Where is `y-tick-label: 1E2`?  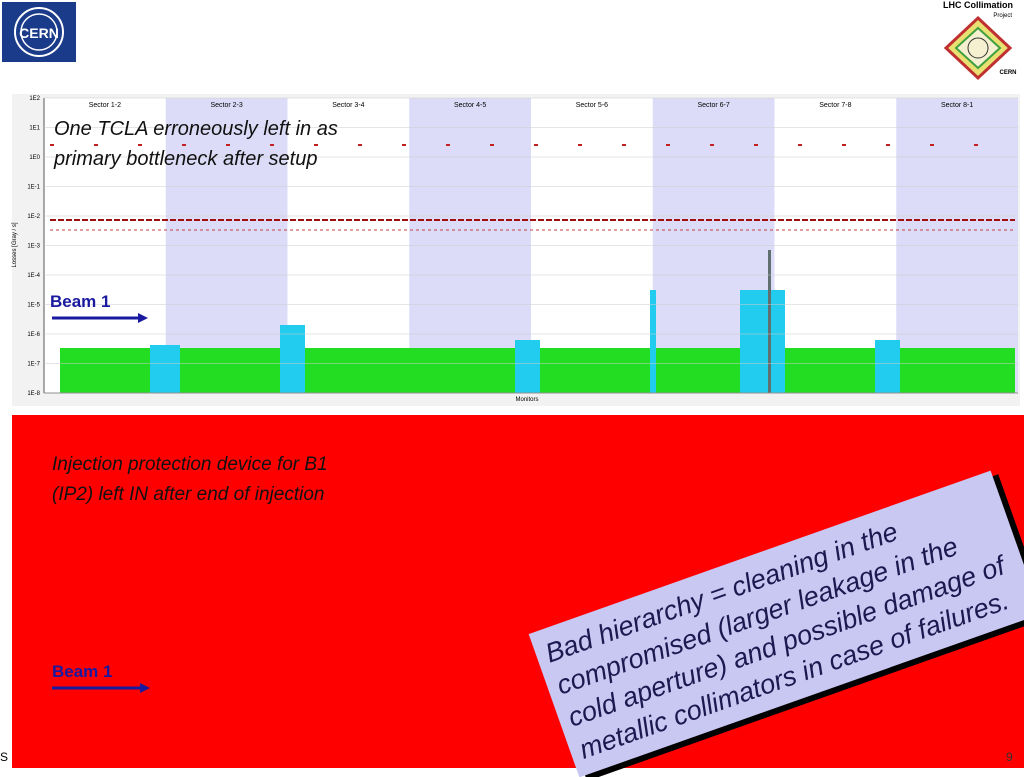 y-tick-label: 1E2 is located at coordinates (34, 99).